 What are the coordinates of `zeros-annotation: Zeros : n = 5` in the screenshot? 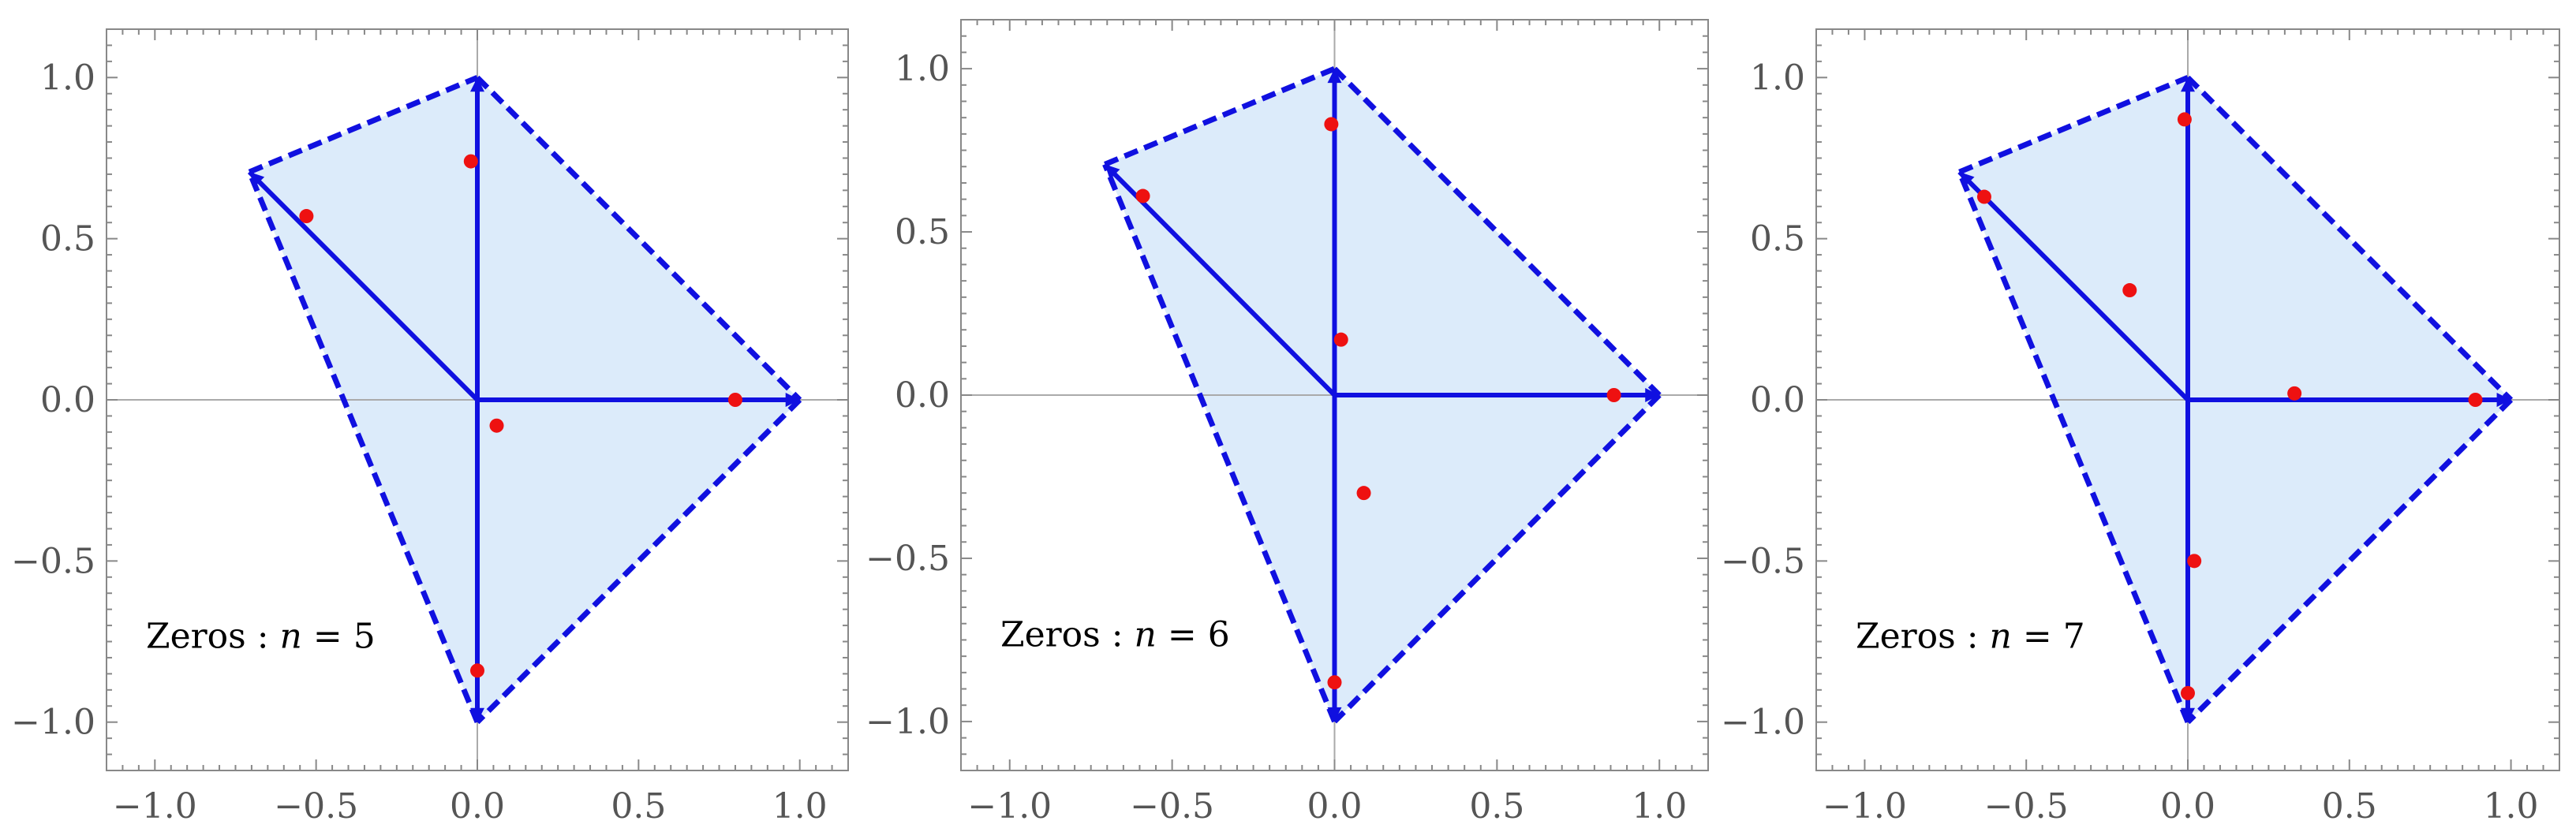 It's located at (261, 637).